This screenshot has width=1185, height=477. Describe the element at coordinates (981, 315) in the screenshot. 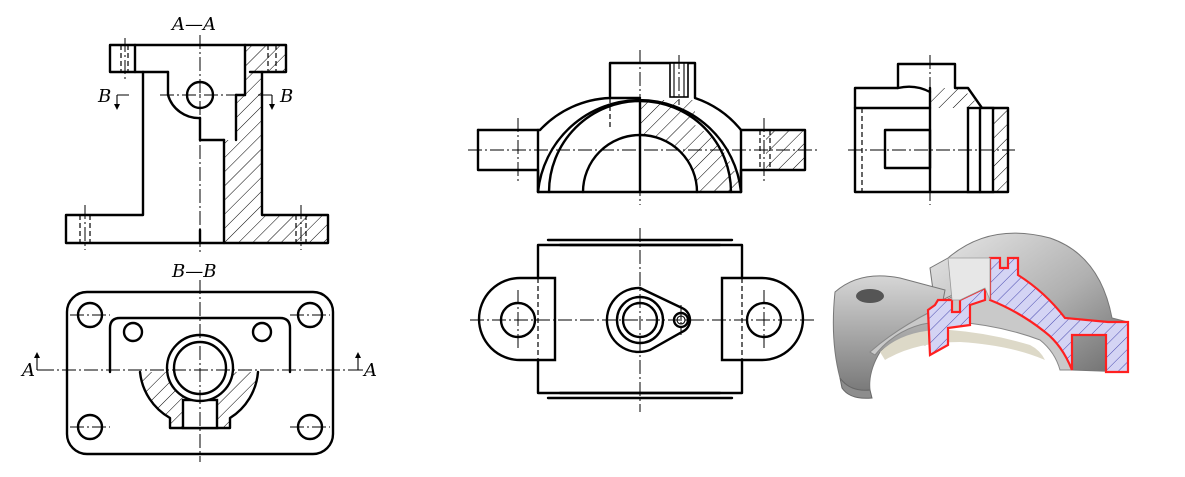

I see `cutaway-3d-model` at that location.